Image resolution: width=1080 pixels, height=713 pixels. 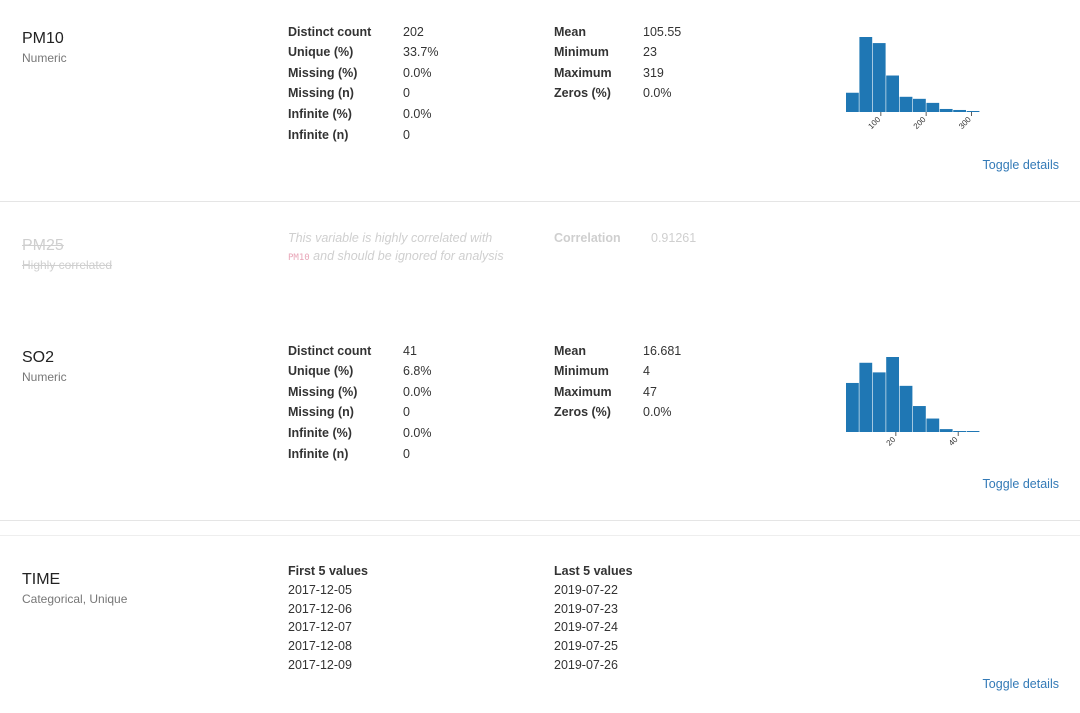 I want to click on stat-value: 16.681, so click(x=662, y=351).